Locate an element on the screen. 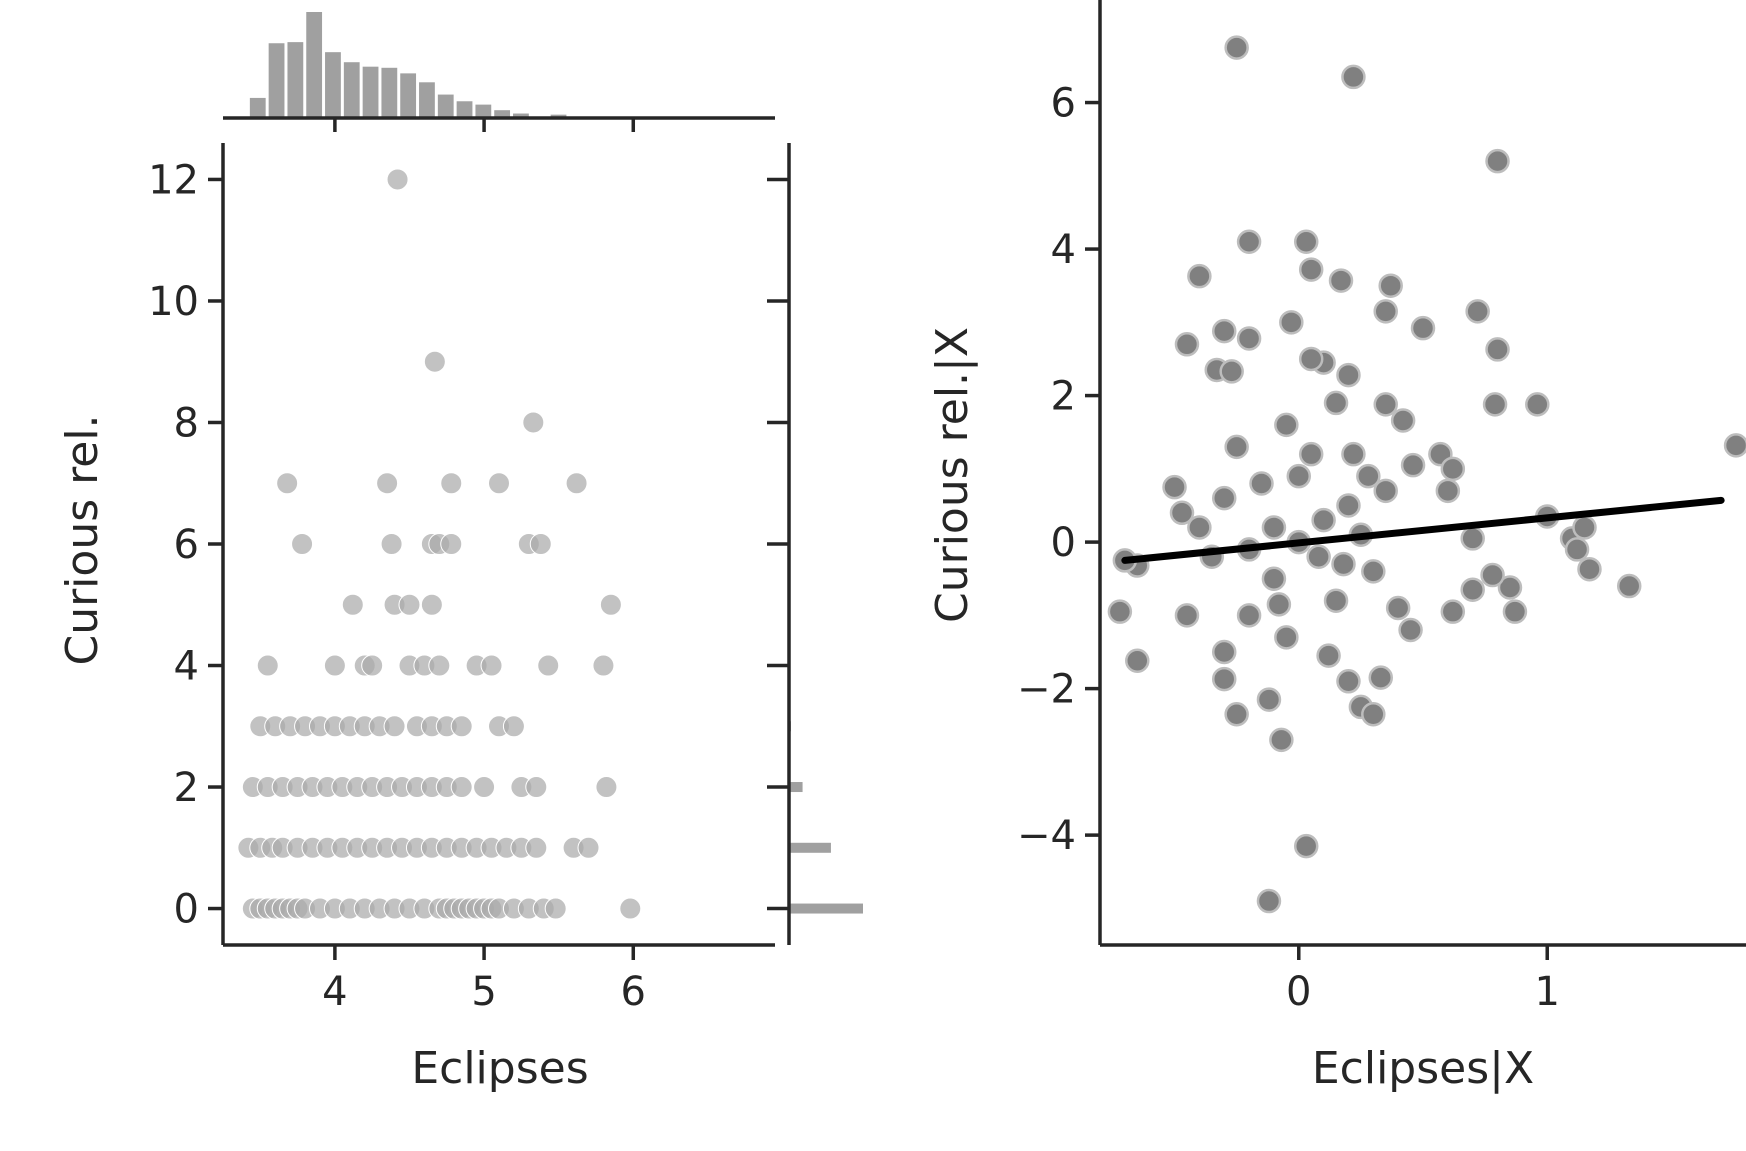 This screenshot has height=1151, width=1746. joint-y-tick-label-4: 8 is located at coordinates (186, 423).